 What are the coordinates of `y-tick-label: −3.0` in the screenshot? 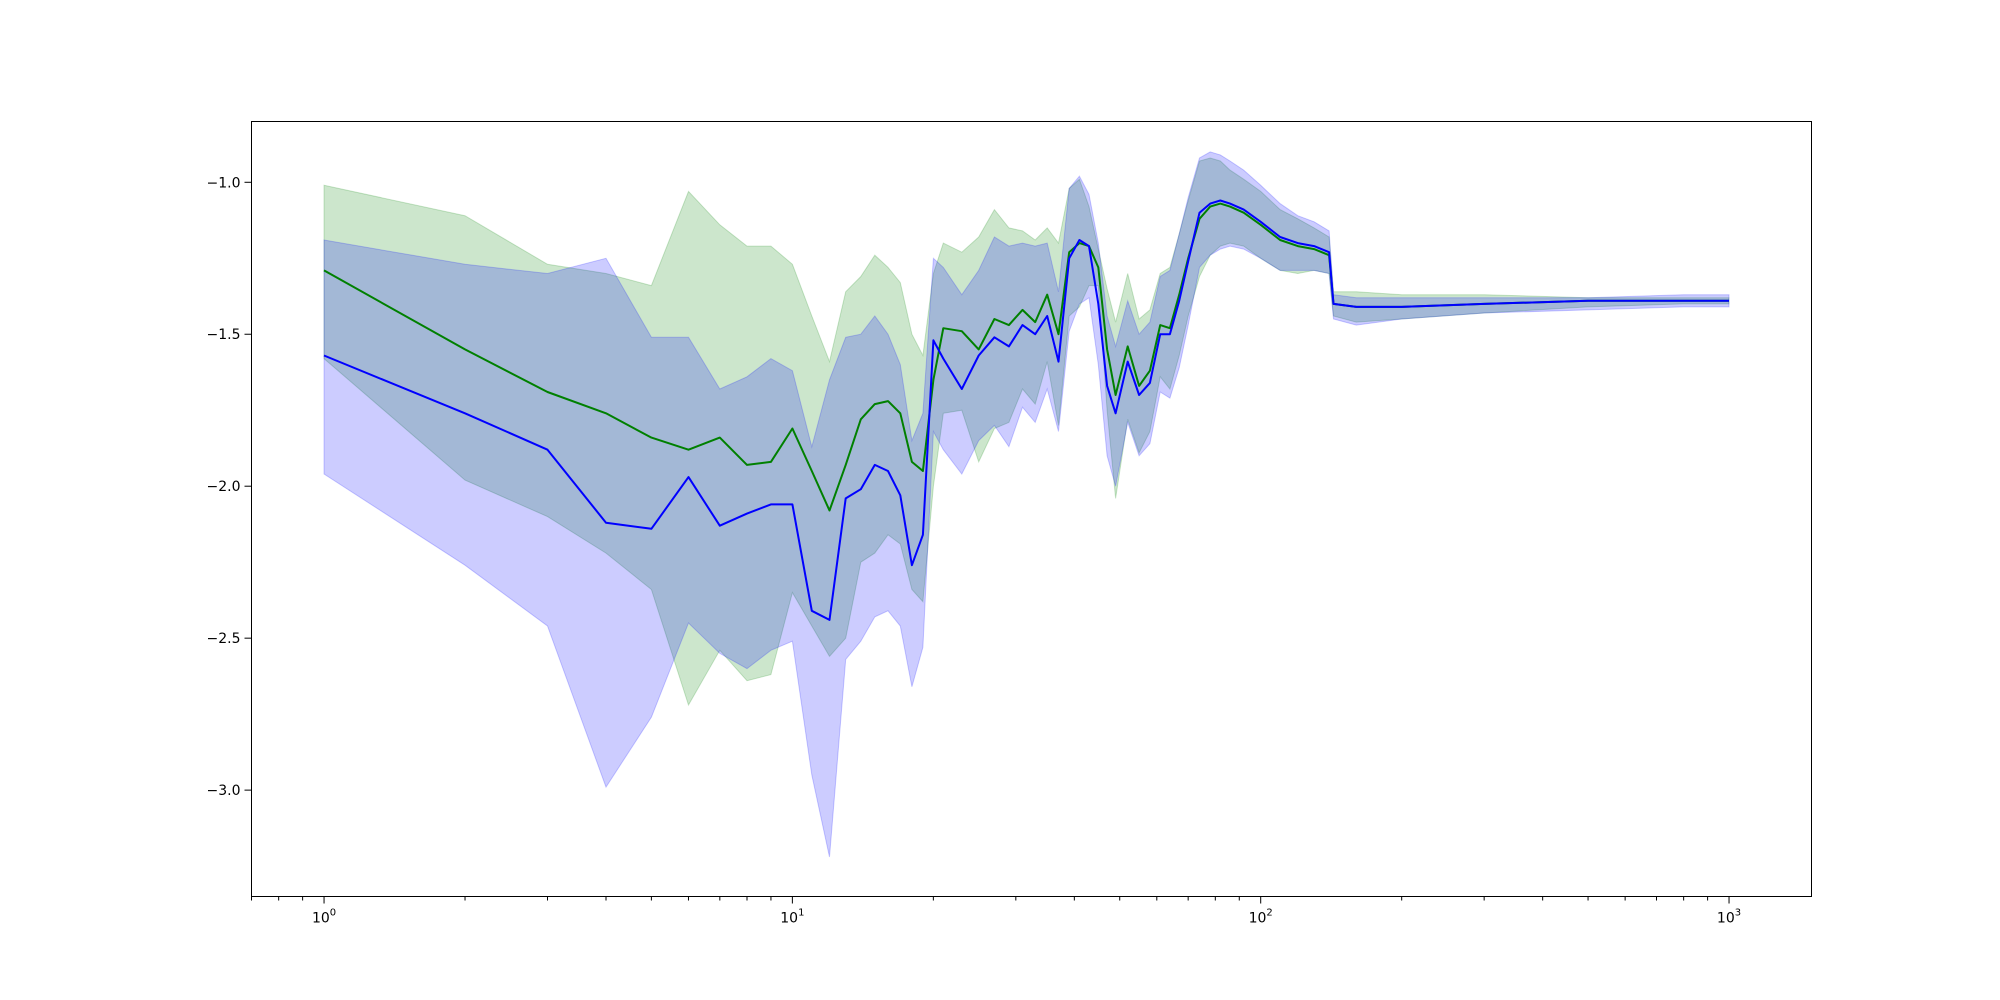 It's located at (224, 791).